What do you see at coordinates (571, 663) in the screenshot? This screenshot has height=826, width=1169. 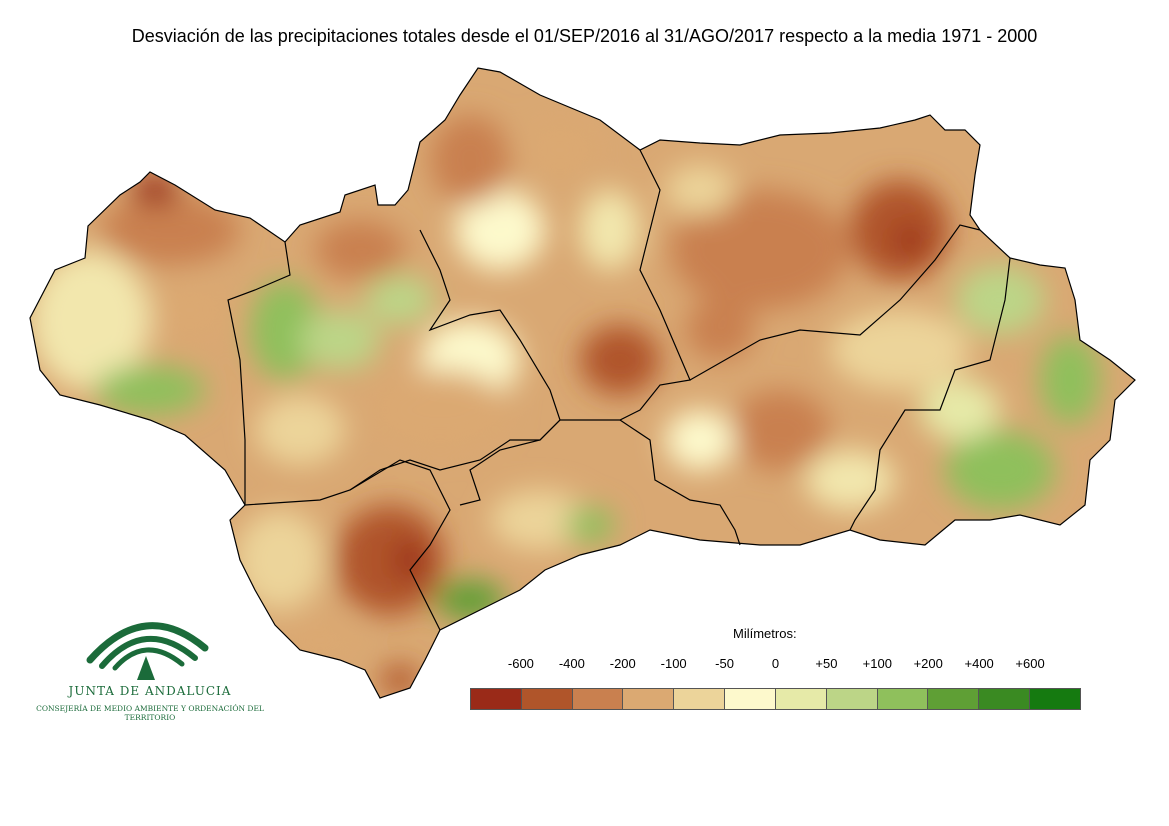 I see `legend-tick-label: -400` at bounding box center [571, 663].